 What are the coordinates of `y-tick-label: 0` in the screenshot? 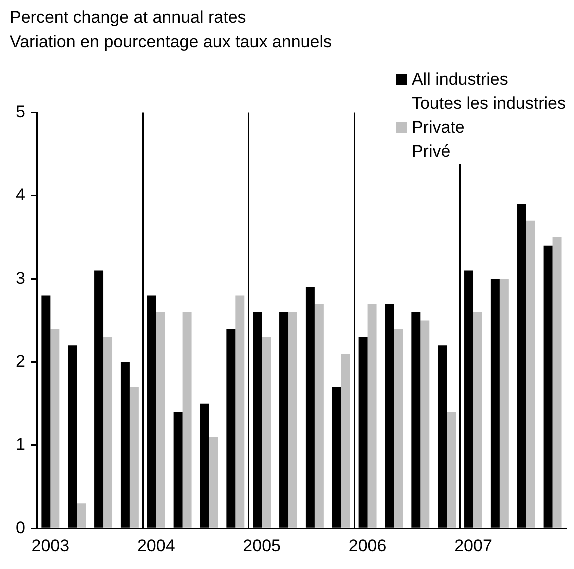 It's located at (21, 528).